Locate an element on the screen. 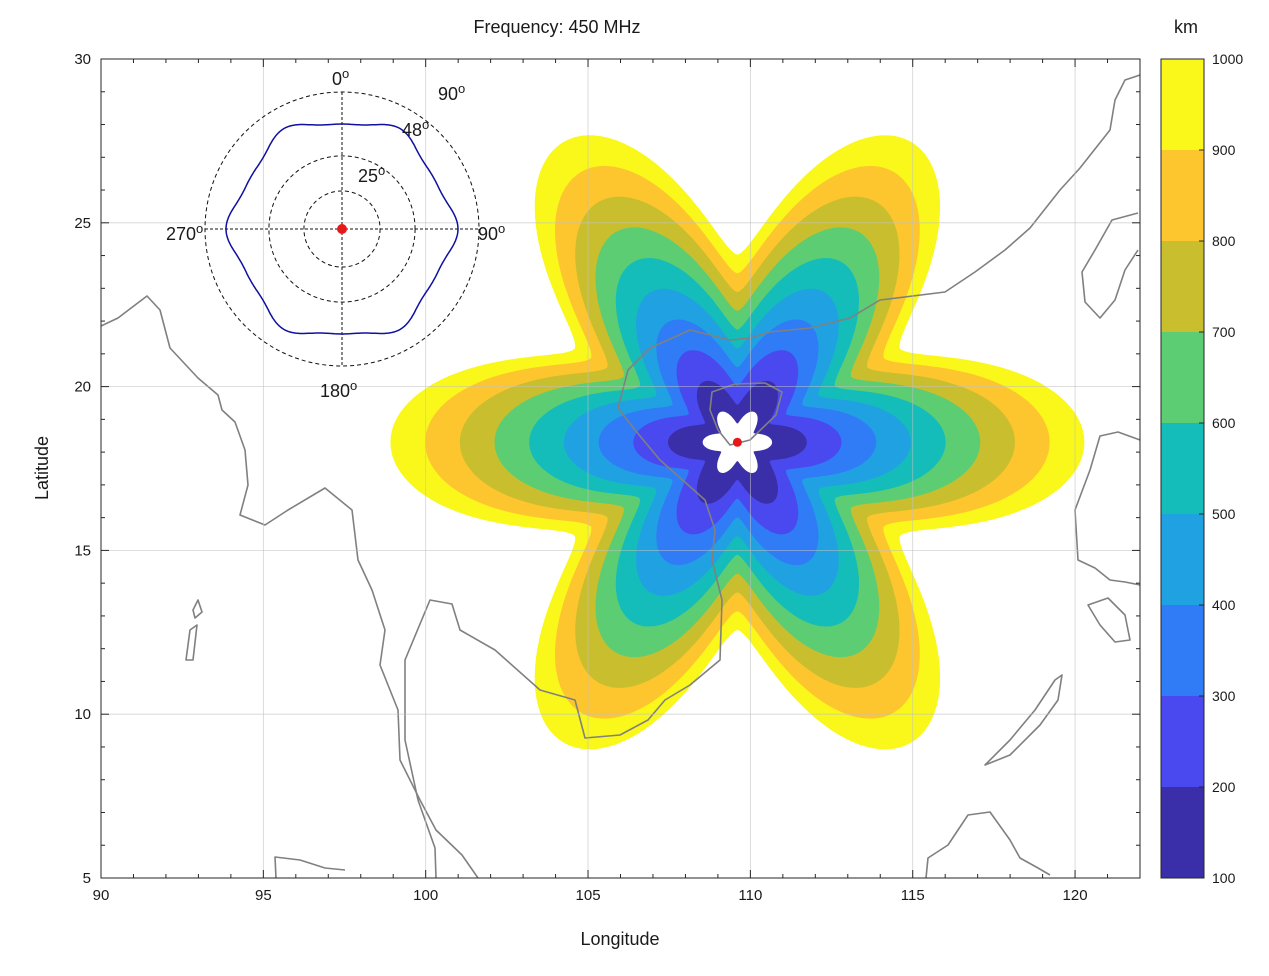 This screenshot has height=976, width=1269. colorbar-tick-label: 1000 is located at coordinates (1227, 59).